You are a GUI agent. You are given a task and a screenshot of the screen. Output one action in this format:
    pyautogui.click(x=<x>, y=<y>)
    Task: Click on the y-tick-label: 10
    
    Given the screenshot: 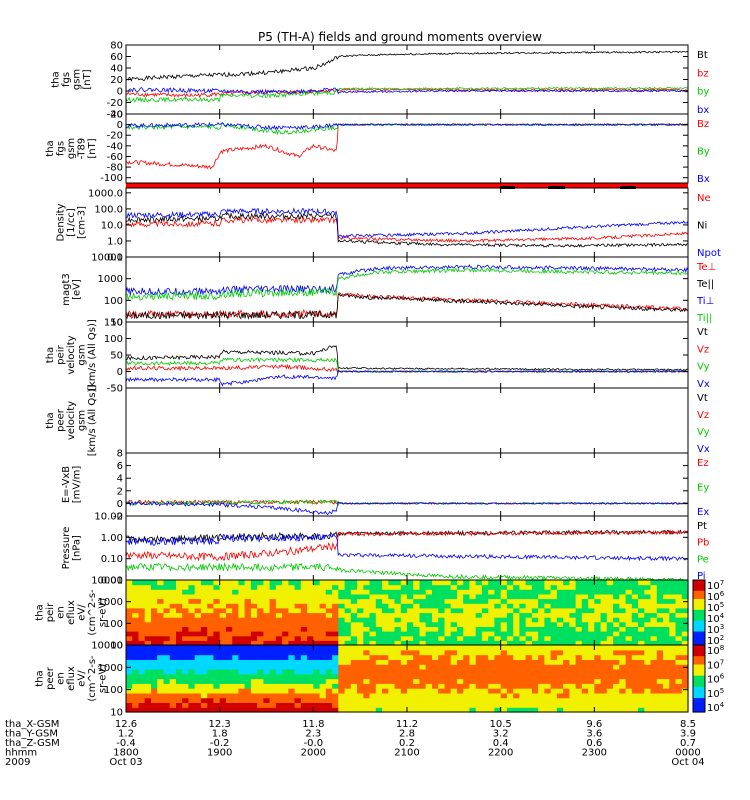 What is the action you would take?
    pyautogui.click(x=116, y=323)
    